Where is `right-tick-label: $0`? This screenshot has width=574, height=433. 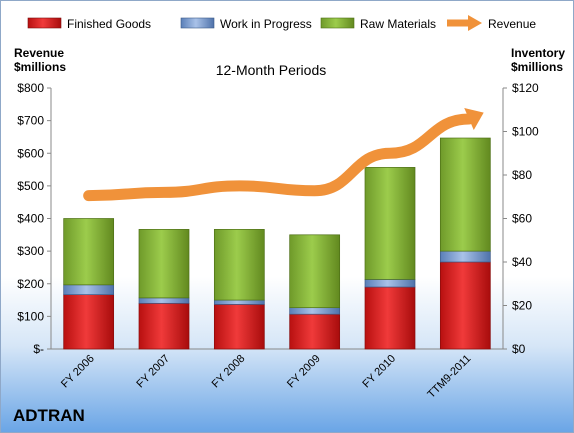
right-tick-label: $0 is located at coordinates (519, 349).